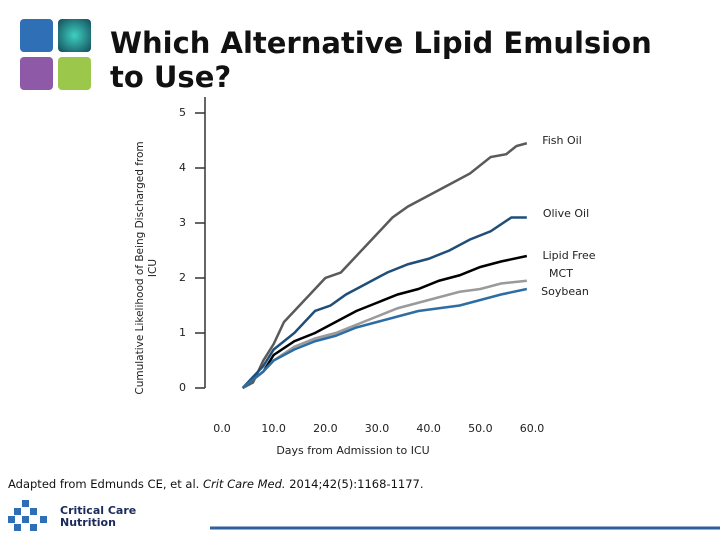 The image size is (720, 540). I want to click on x-axis-label: Days from Admission to ICU, so click(352, 450).